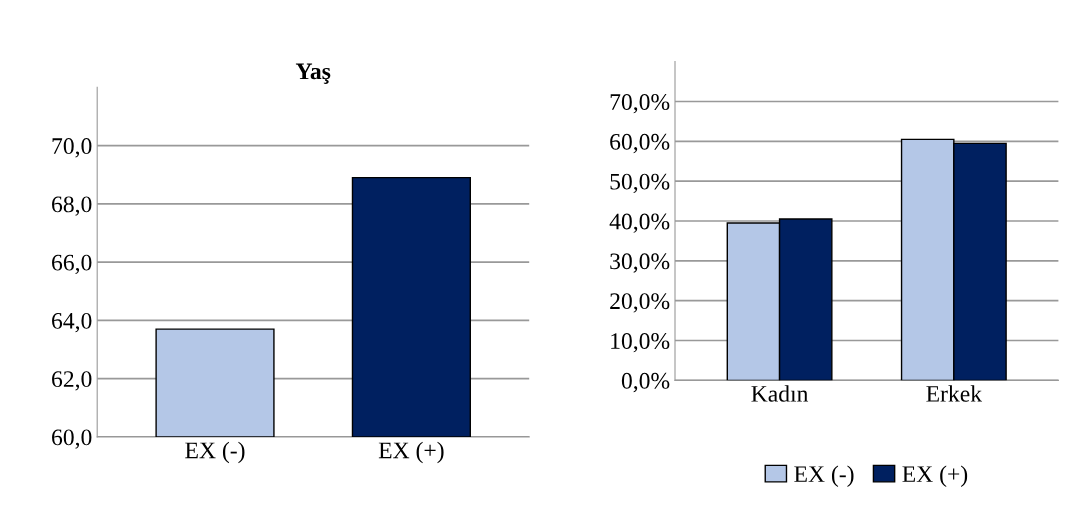  I want to click on x-tick-label: Kadın, so click(780, 393).